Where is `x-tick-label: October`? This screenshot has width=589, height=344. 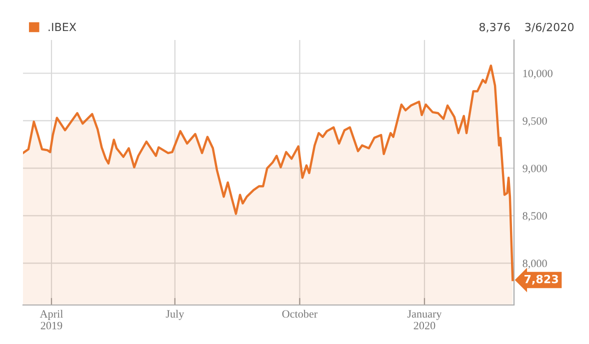
x-tick-label: October is located at coordinates (300, 314).